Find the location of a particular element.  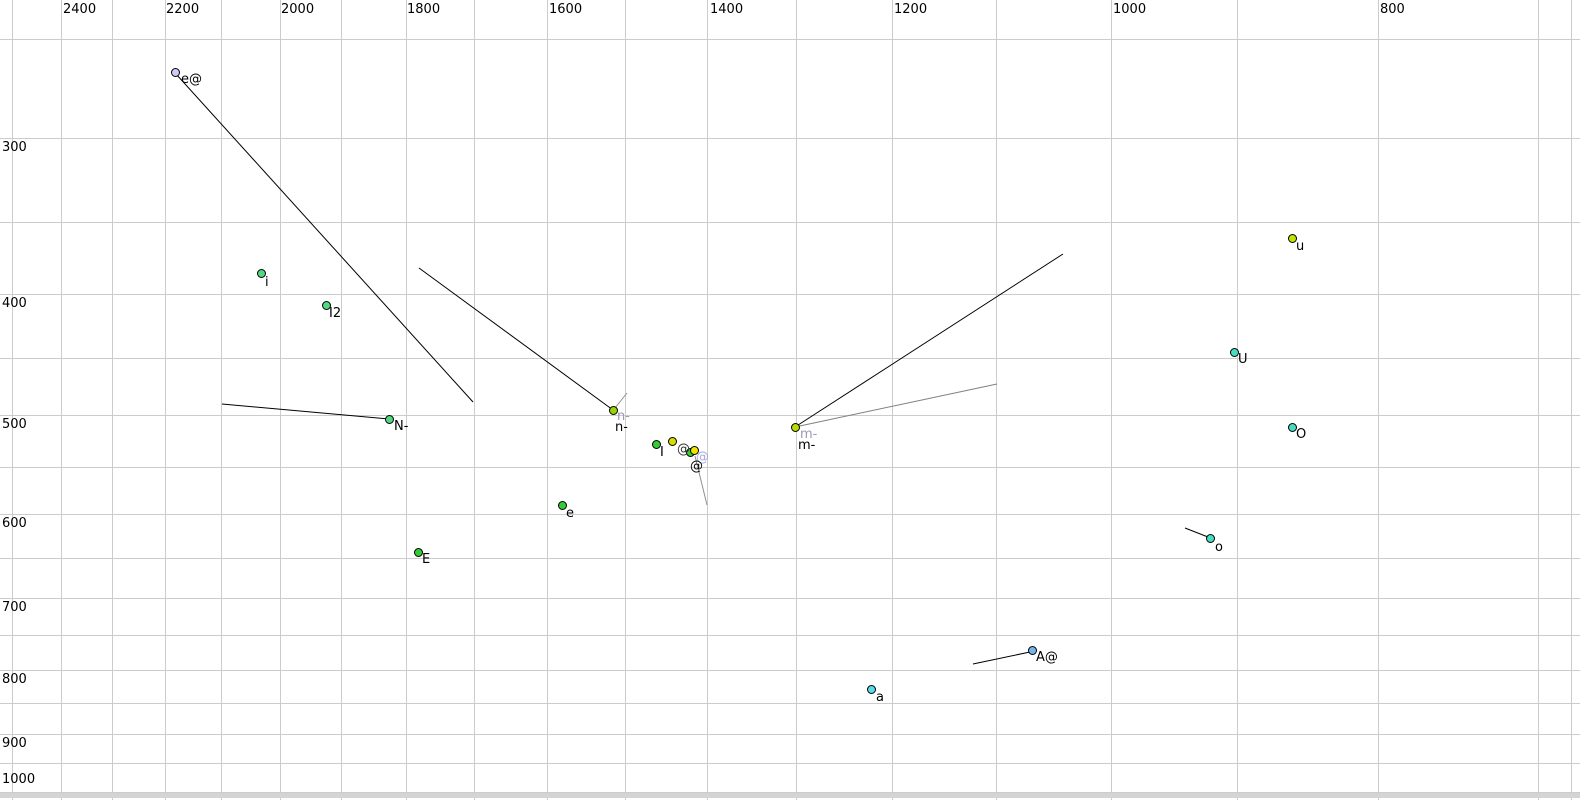

point-i-small is located at coordinates (656, 444).